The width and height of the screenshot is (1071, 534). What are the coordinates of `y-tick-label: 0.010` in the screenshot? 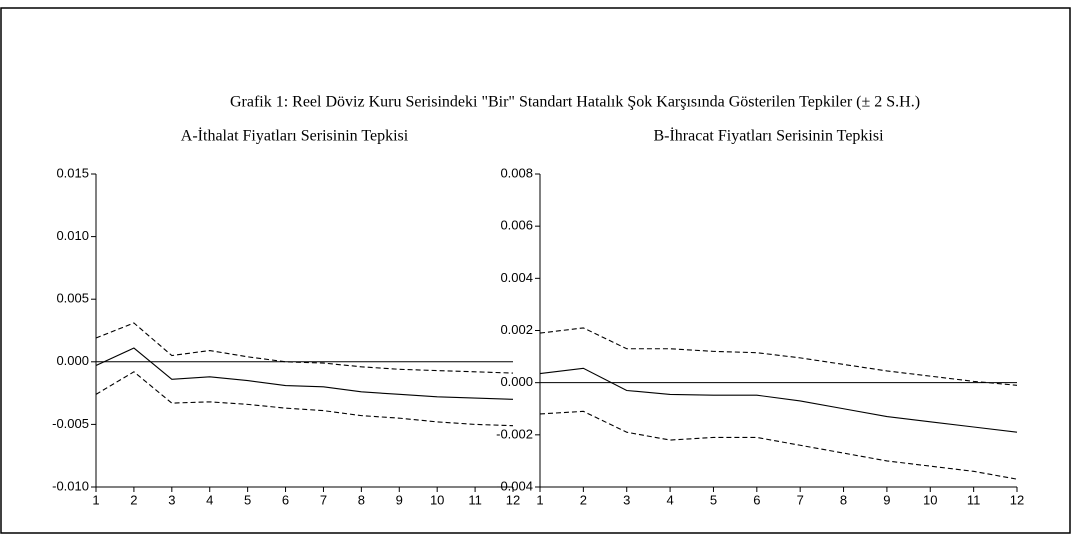 It's located at (72, 235).